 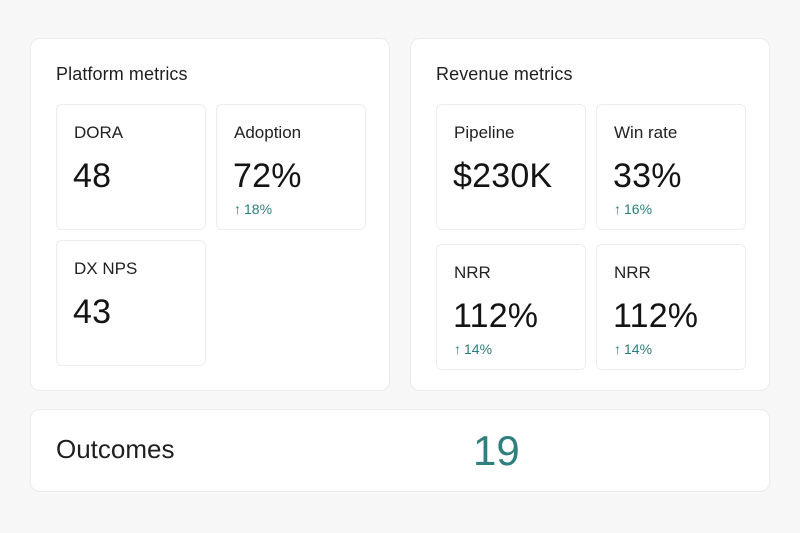 I want to click on metric-value: 33%, so click(x=647, y=176).